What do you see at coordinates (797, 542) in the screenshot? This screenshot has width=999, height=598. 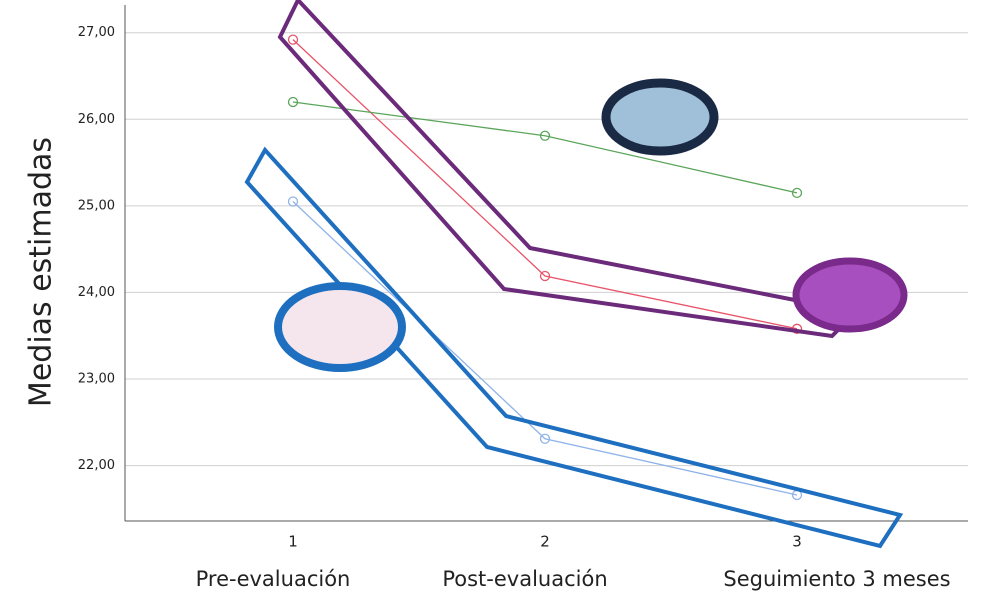 I see `x-tick-label: 3` at bounding box center [797, 542].